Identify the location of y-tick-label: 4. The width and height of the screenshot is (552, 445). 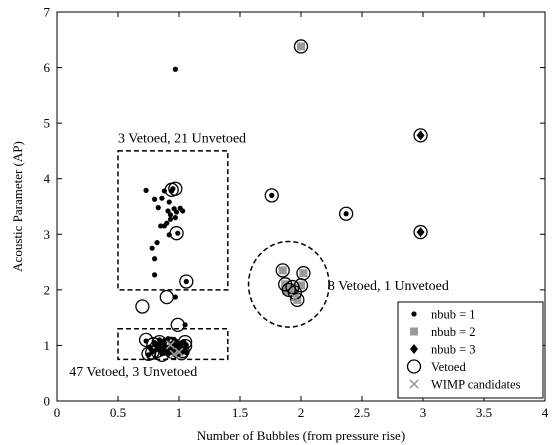
(47, 178).